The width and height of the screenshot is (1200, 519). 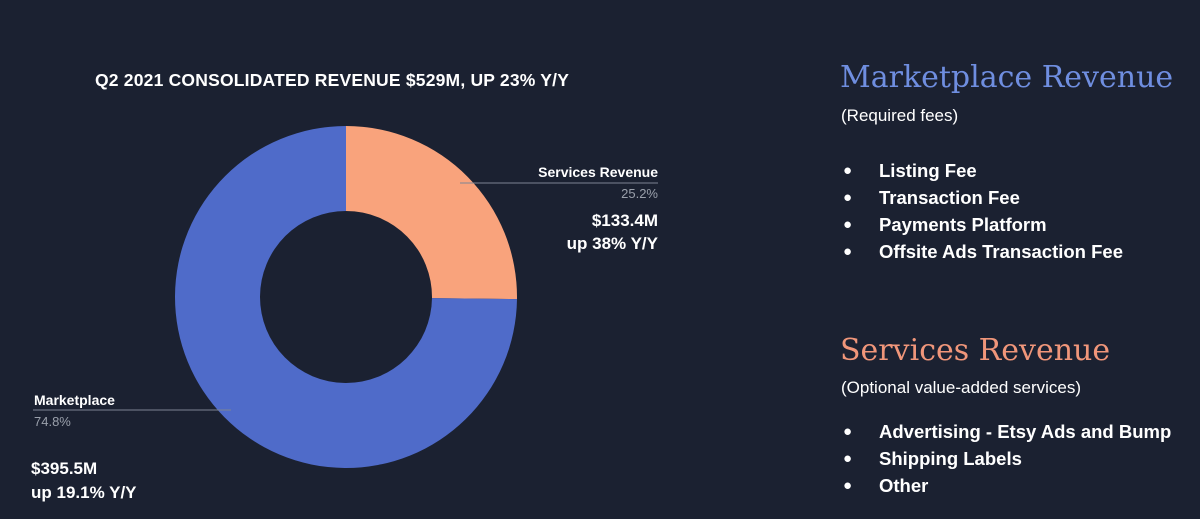 What do you see at coordinates (639, 193) in the screenshot?
I see `services-slice-percent: 25.2%` at bounding box center [639, 193].